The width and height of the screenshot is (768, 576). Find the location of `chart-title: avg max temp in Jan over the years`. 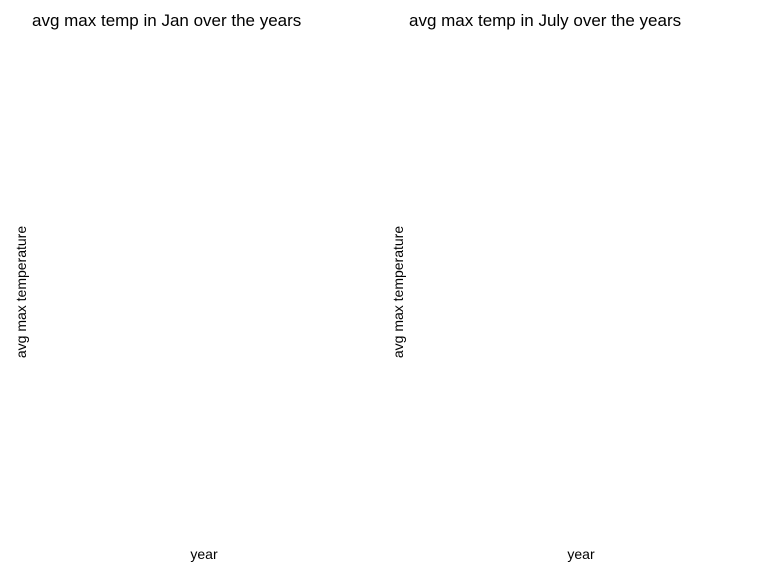

chart-title: avg max temp in Jan over the years is located at coordinates (167, 20).